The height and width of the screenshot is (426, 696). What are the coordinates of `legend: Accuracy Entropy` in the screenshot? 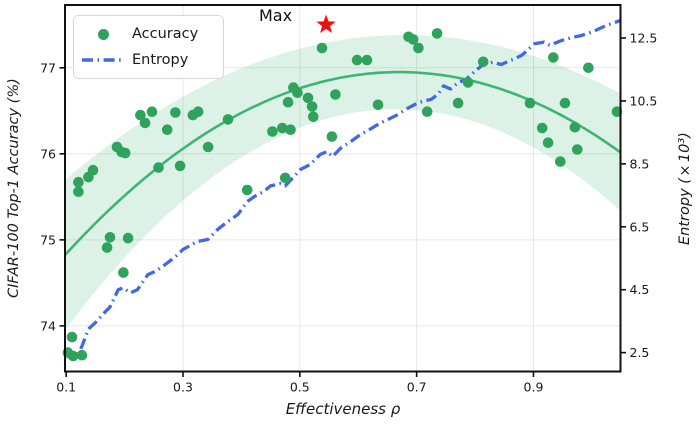 It's located at (148, 47).